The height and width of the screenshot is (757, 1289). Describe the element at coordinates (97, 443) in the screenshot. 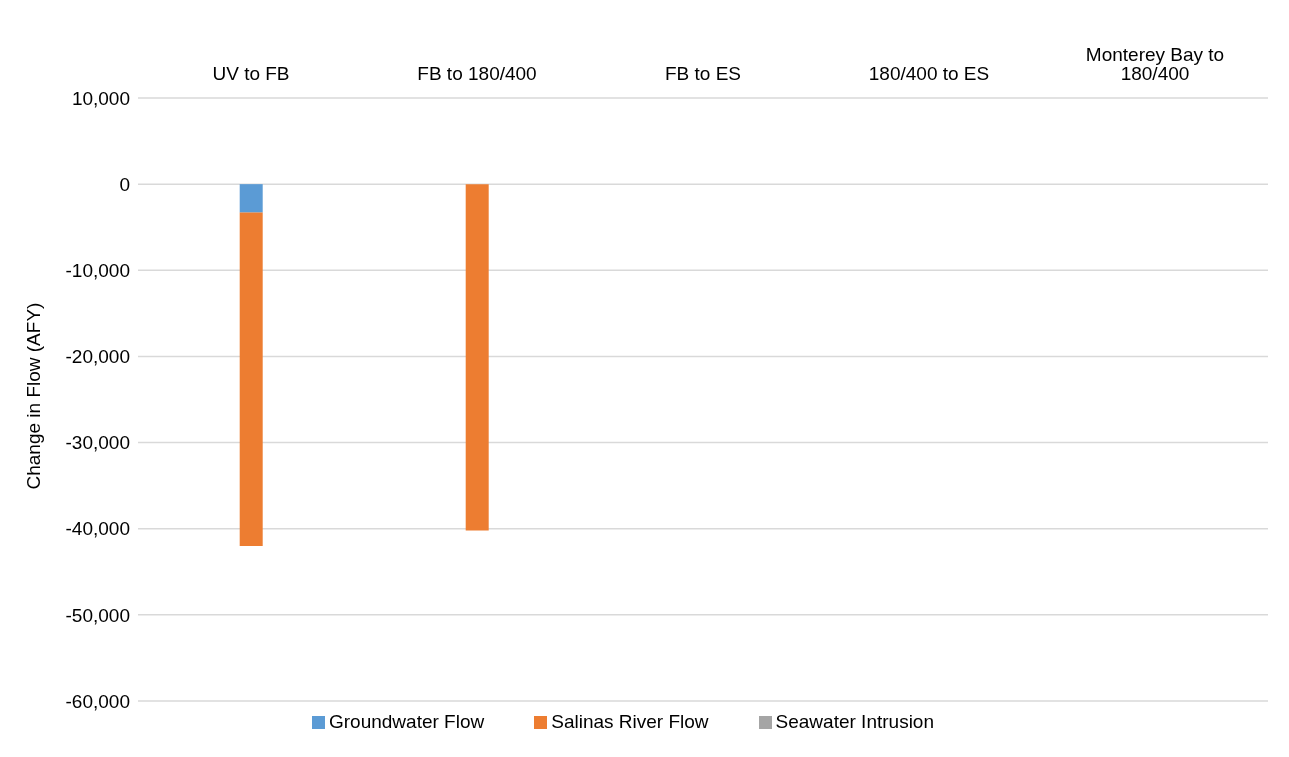

I see `y-tick-label: -30,000` at that location.